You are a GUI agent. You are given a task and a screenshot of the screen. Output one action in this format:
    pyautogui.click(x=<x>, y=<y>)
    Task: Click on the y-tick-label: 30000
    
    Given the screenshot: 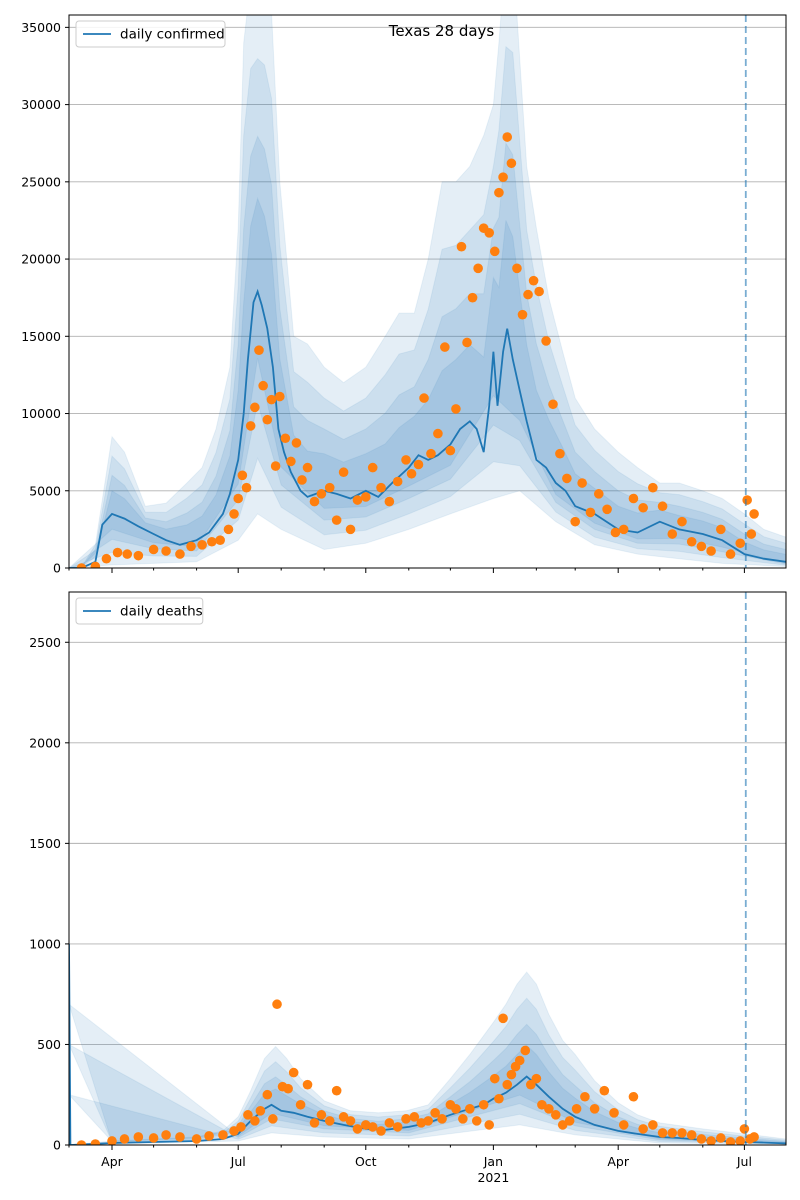 What is the action you would take?
    pyautogui.click(x=41, y=104)
    